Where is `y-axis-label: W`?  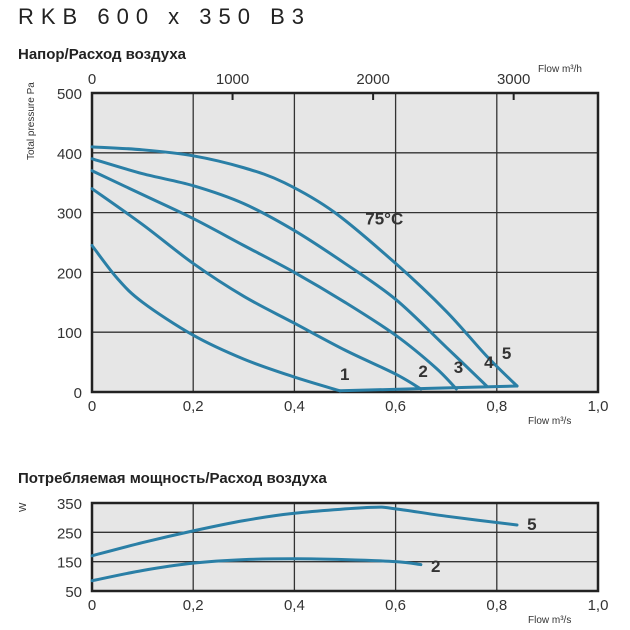 y-axis-label: W is located at coordinates (23, 507).